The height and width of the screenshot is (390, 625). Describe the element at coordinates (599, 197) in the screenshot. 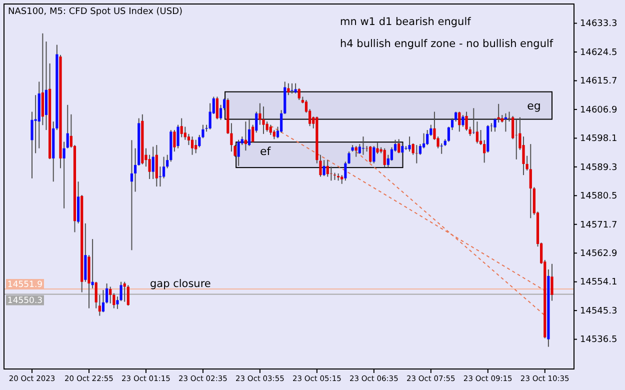

I see `y-tick-label: 14580.5` at that location.